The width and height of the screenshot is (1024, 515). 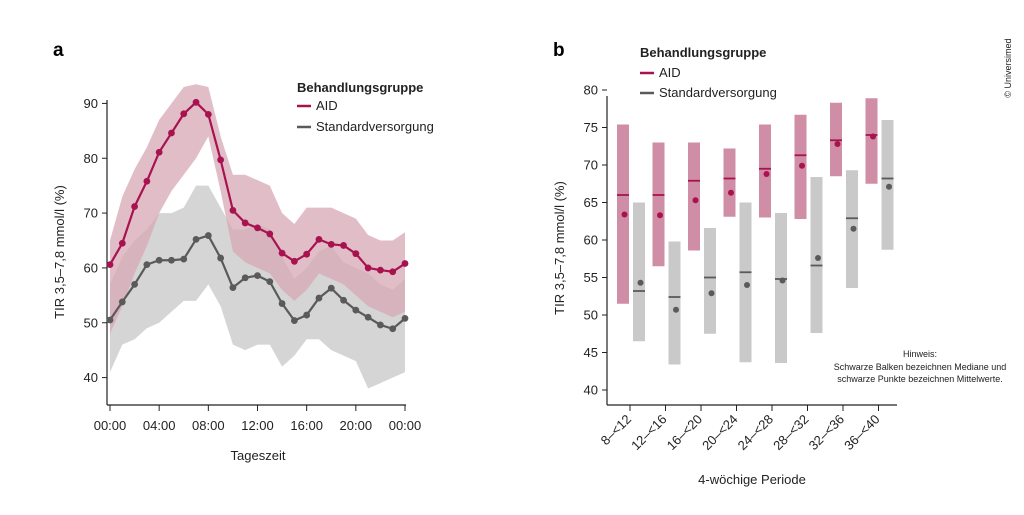 I want to click on panel-b-legend-standard: Standardversorgung, so click(x=718, y=92).